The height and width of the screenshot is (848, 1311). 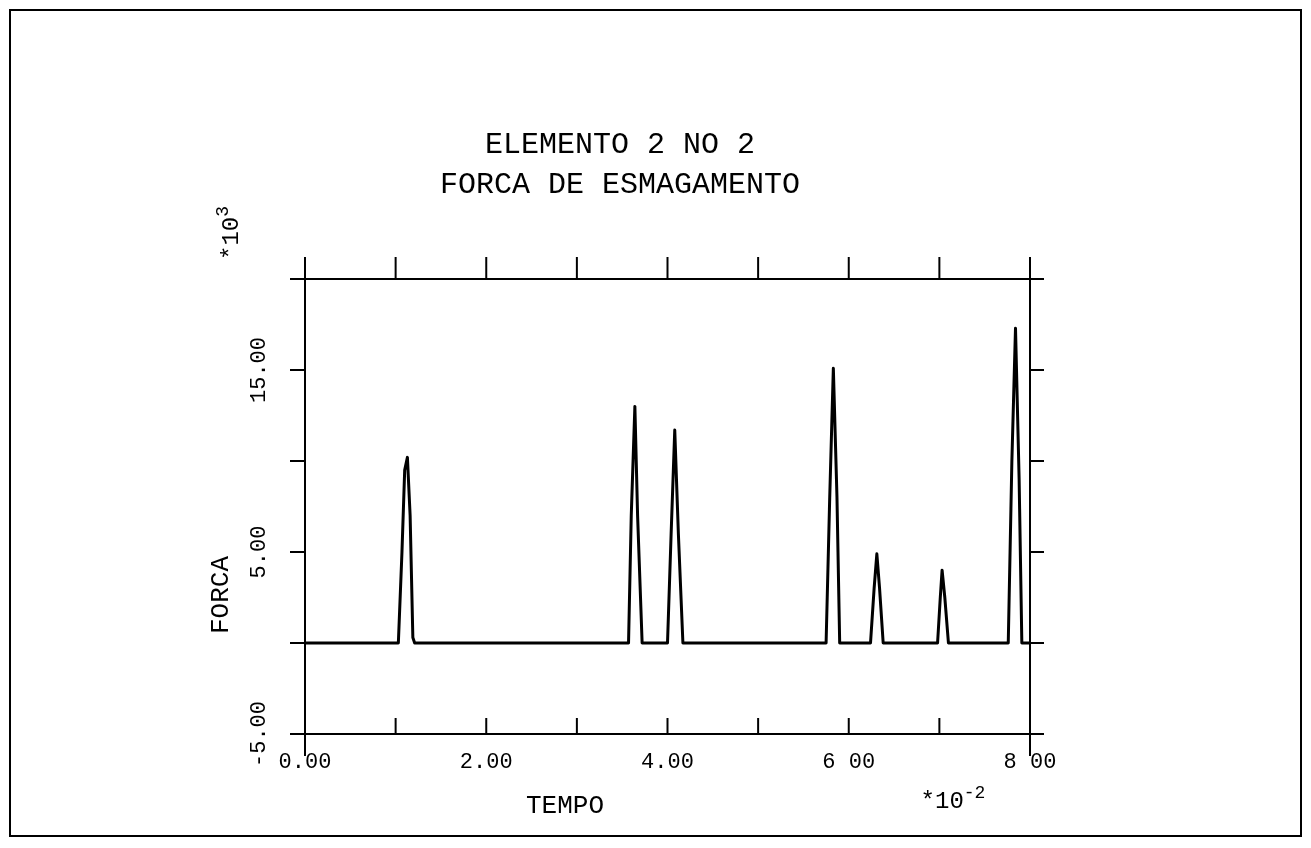 I want to click on chart-title: ELEMENTO 2 NO 2, so click(x=620, y=145).